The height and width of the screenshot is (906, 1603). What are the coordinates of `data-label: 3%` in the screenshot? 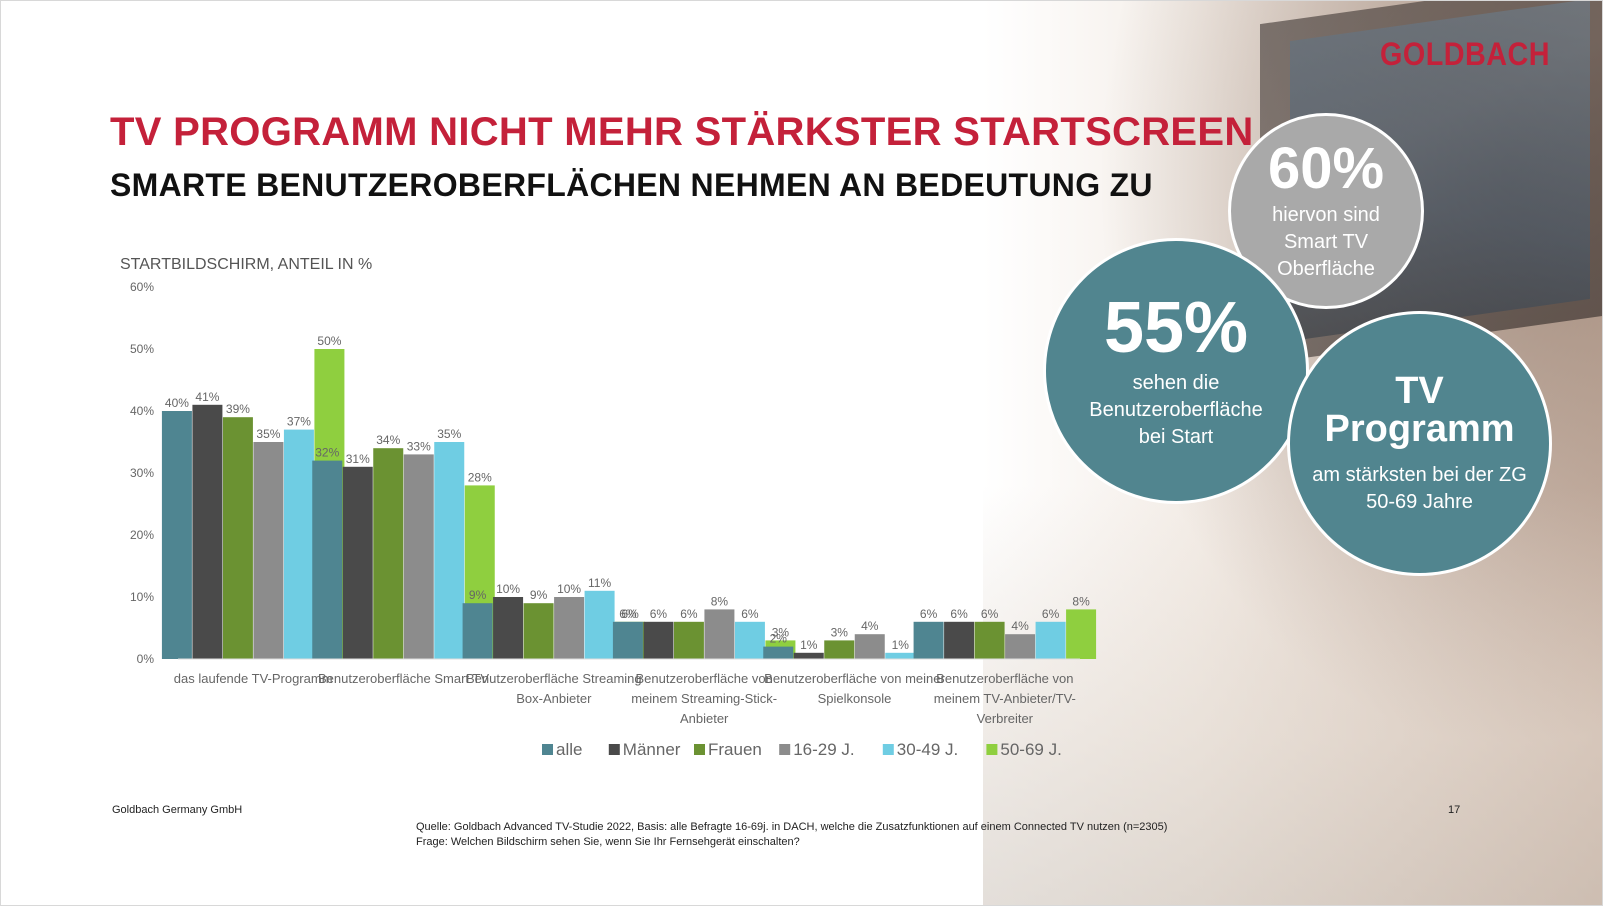 It's located at (781, 632).